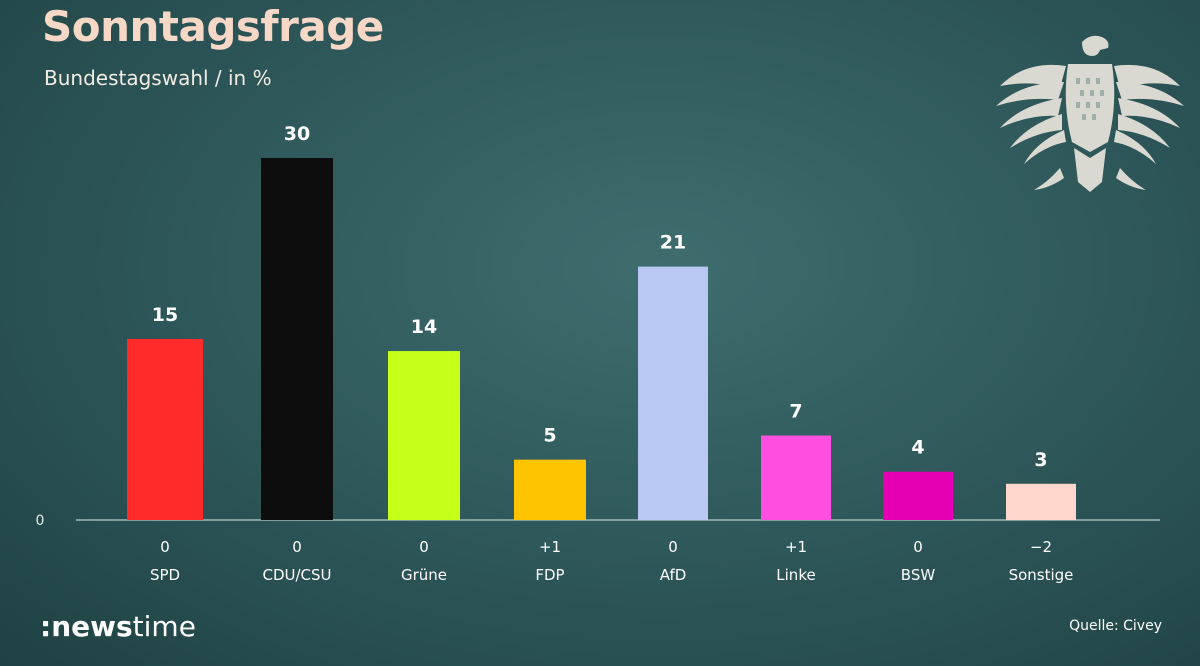 Image resolution: width=1200 pixels, height=666 pixels. What do you see at coordinates (918, 575) in the screenshot?
I see `category-label: BSW` at bounding box center [918, 575].